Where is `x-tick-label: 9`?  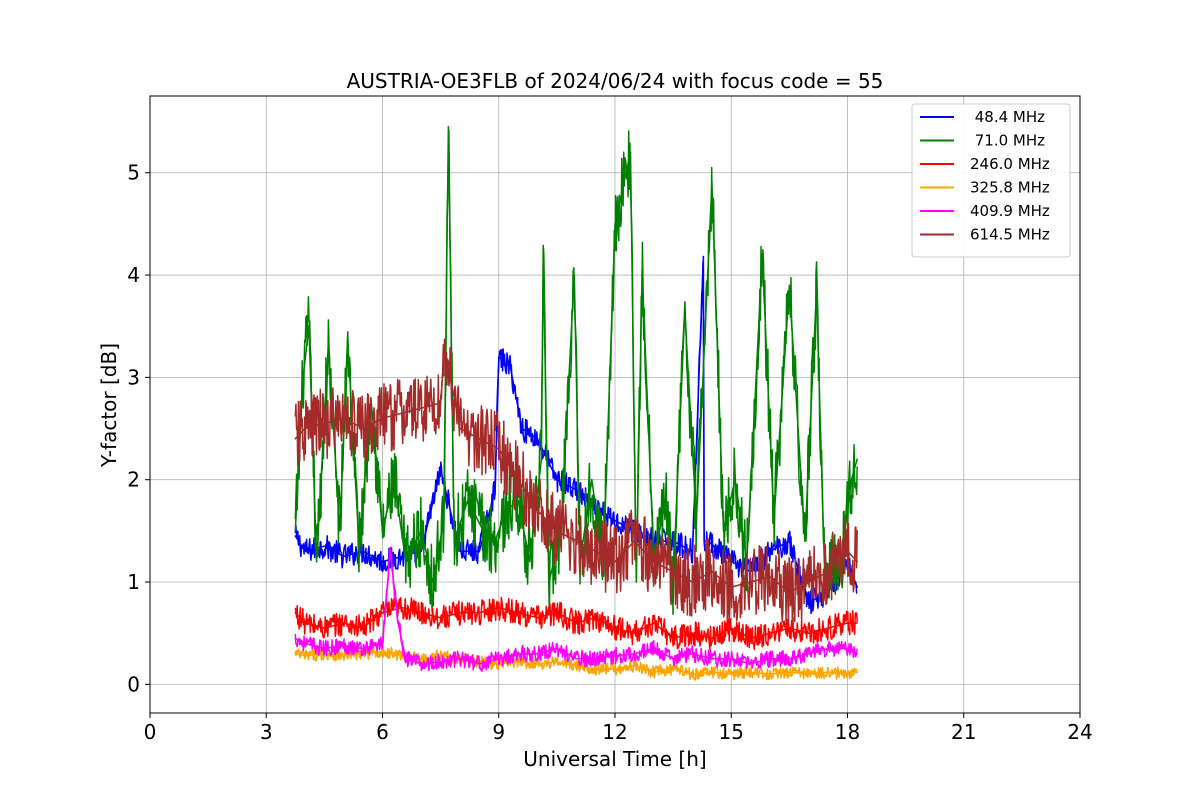
x-tick-label: 9 is located at coordinates (498, 732).